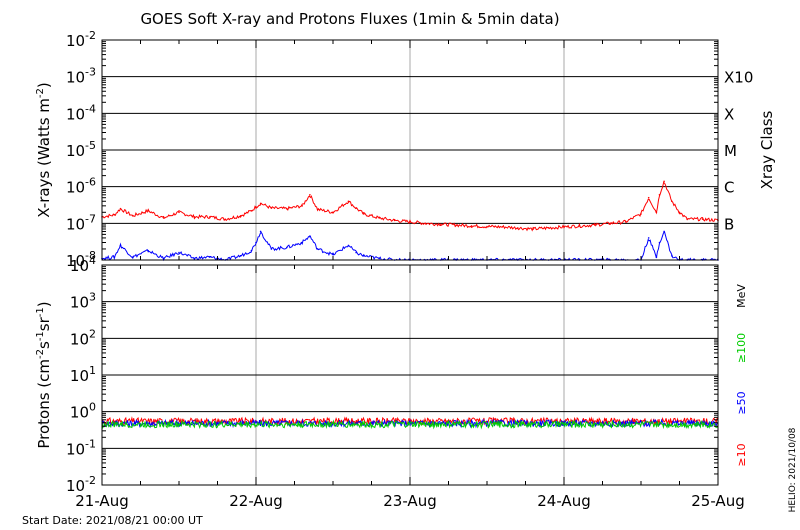 Image resolution: width=800 pixels, height=530 pixels. What do you see at coordinates (81, 447) in the screenshot?
I see `y-tick-label: 10⁻¹` at bounding box center [81, 447].